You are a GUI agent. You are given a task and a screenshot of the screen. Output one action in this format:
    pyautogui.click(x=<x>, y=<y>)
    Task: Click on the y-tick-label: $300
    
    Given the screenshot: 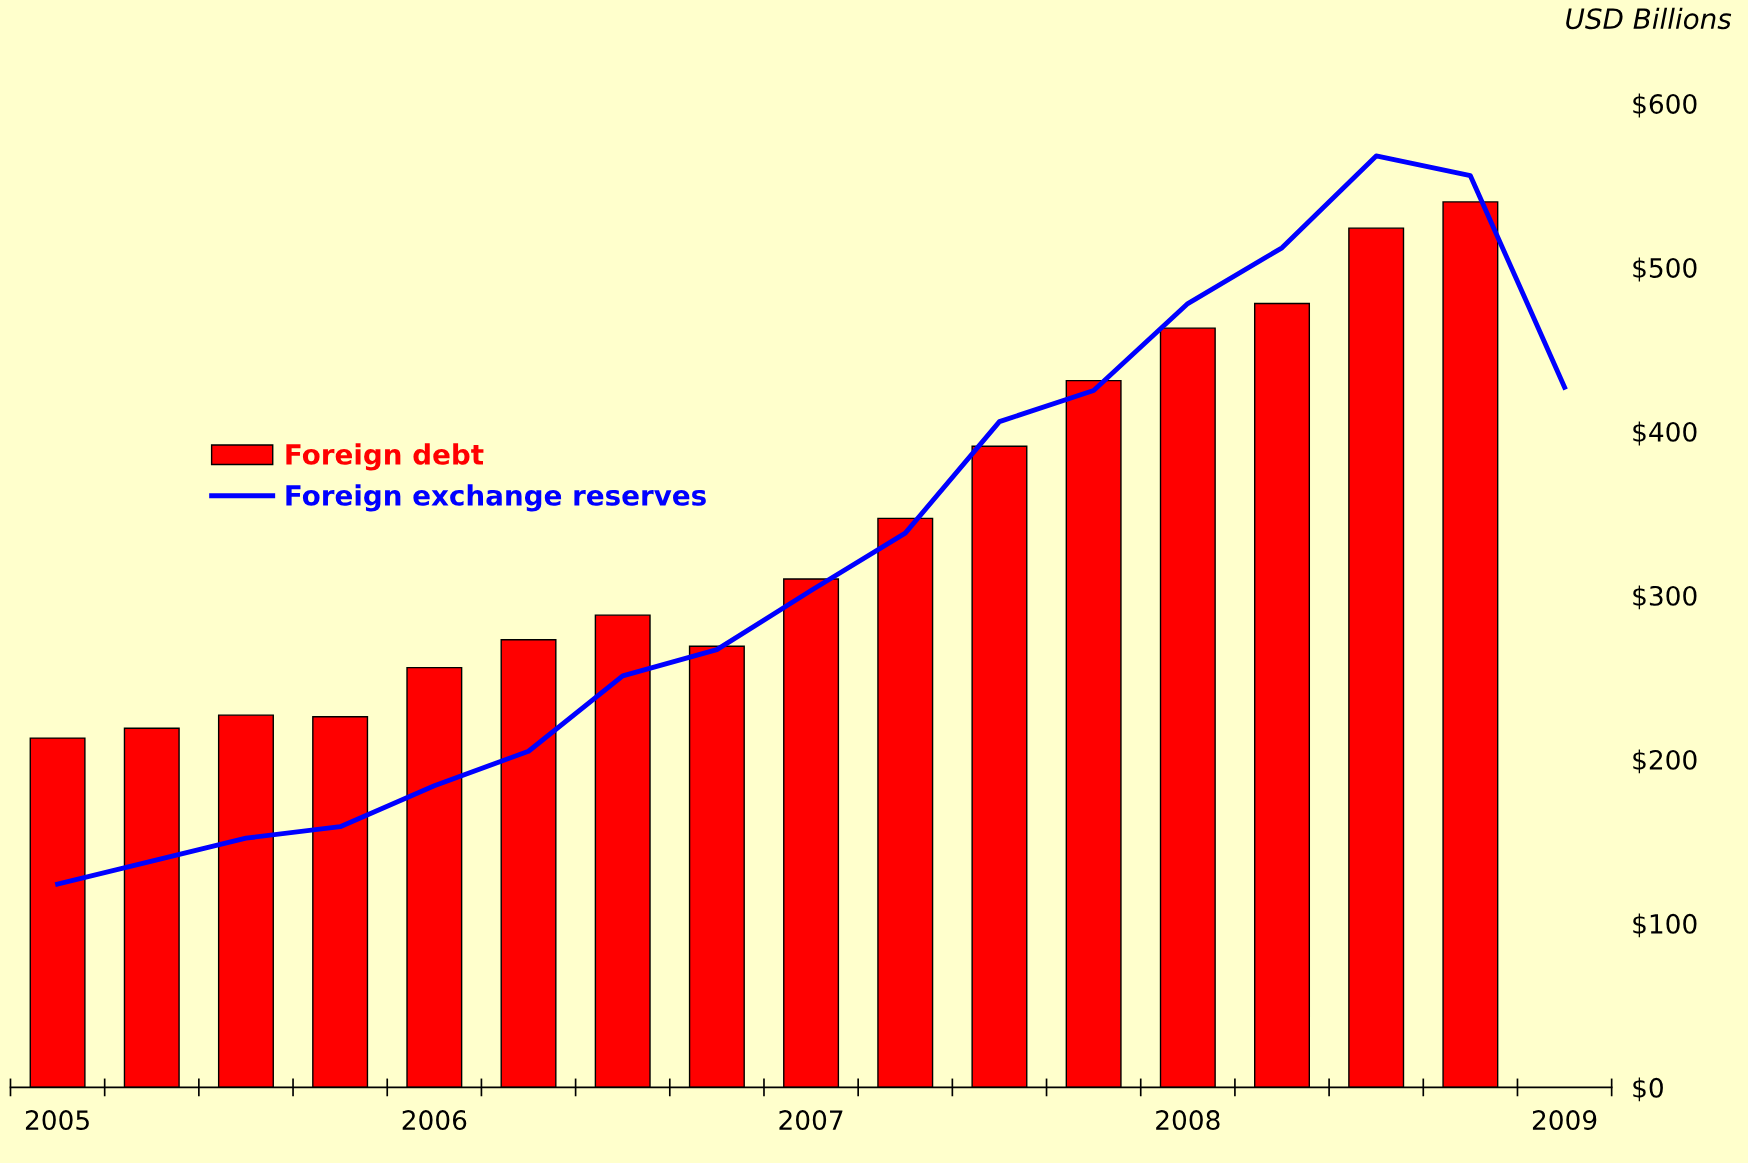 What is the action you would take?
    pyautogui.click(x=1665, y=597)
    